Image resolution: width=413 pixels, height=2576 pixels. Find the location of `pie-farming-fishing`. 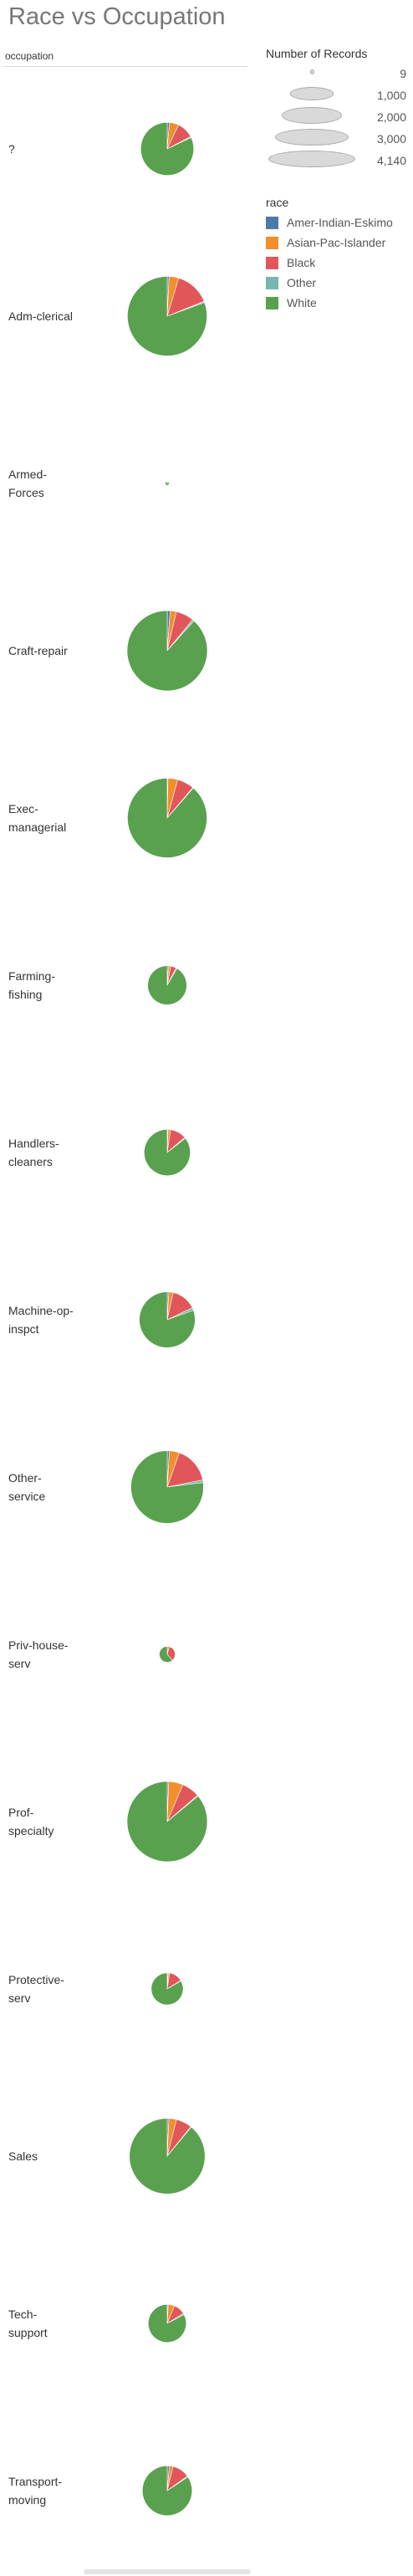

pie-farming-fishing is located at coordinates (167, 985).